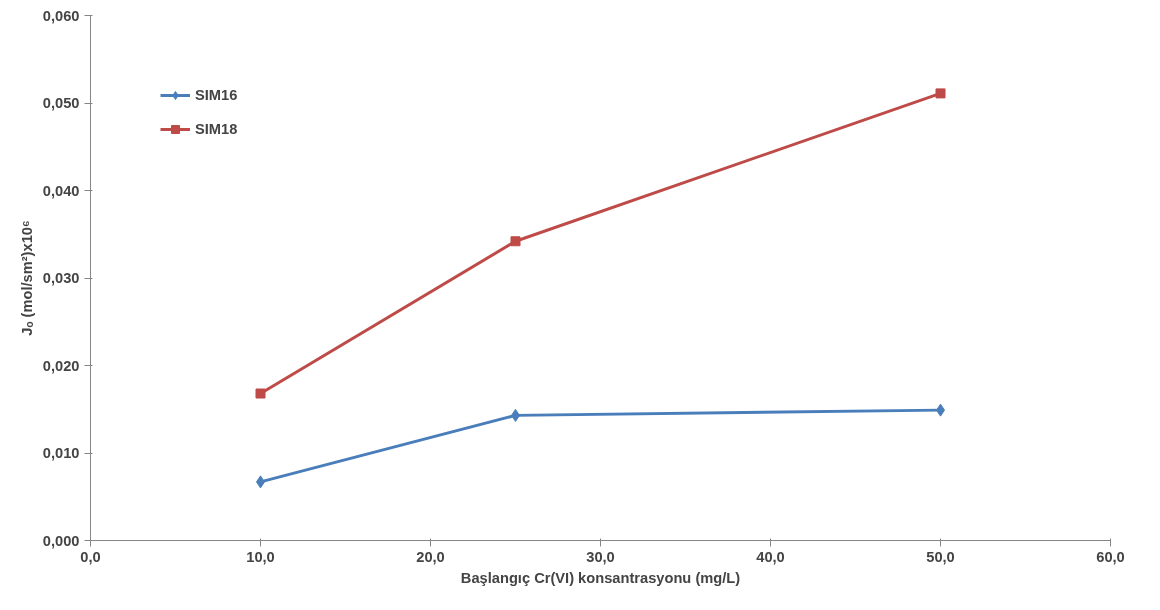 The width and height of the screenshot is (1160, 610). What do you see at coordinates (940, 556) in the screenshot?
I see `x-tick-label: 50,0` at bounding box center [940, 556].